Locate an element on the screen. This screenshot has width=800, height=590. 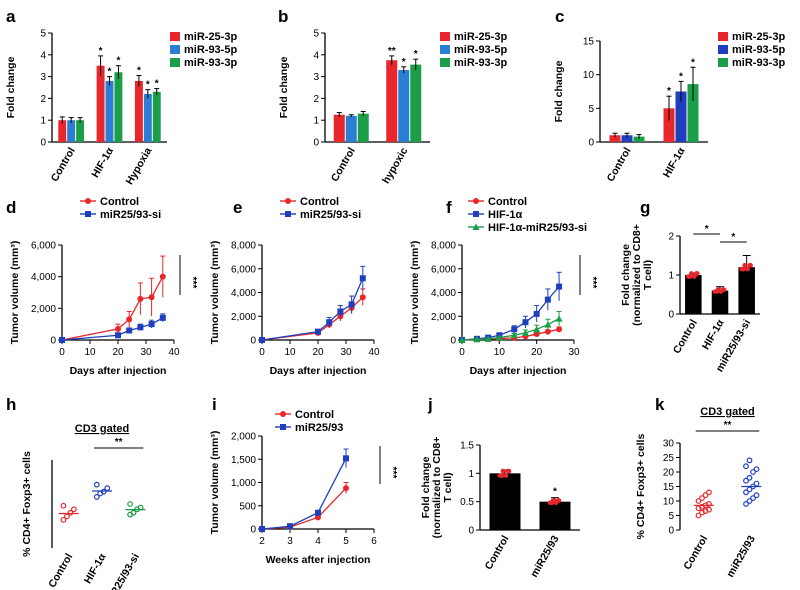
x-tick-label: 30 is located at coordinates (146, 352).